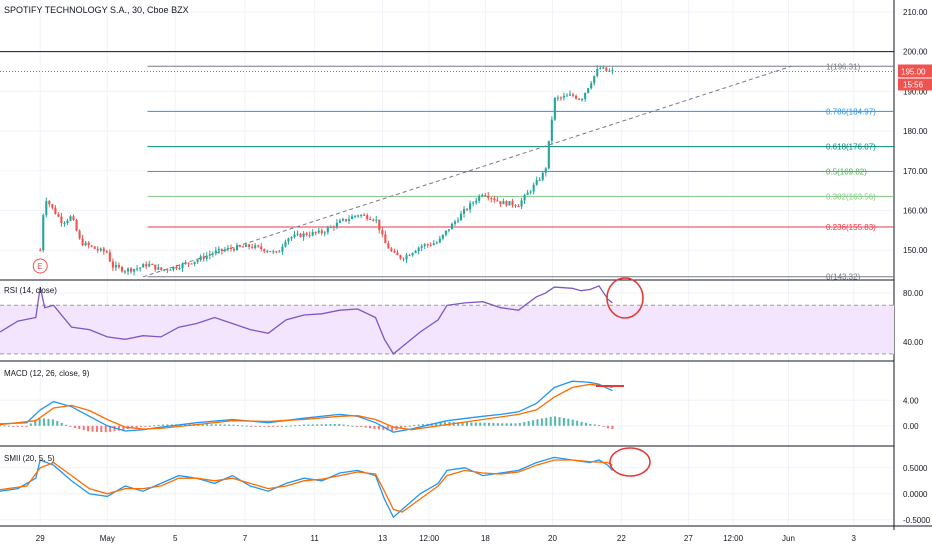 This screenshot has height=550, width=932. Describe the element at coordinates (854, 538) in the screenshot. I see `x-tick-label: 3` at that location.